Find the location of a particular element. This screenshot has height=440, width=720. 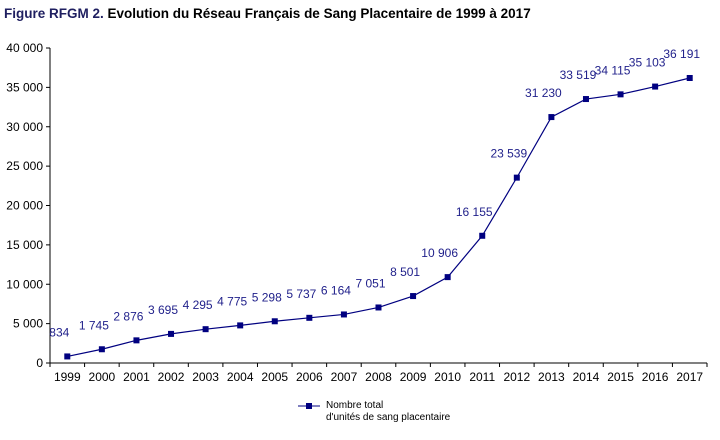

legend-swatch is located at coordinates (309, 406).